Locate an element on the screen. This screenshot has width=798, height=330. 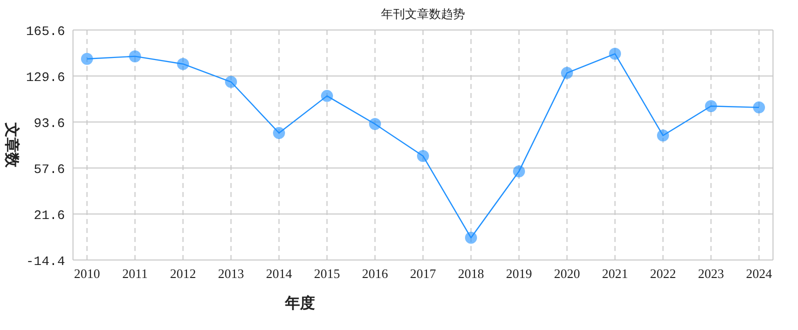
x-axis-title: 年度 is located at coordinates (299, 303).